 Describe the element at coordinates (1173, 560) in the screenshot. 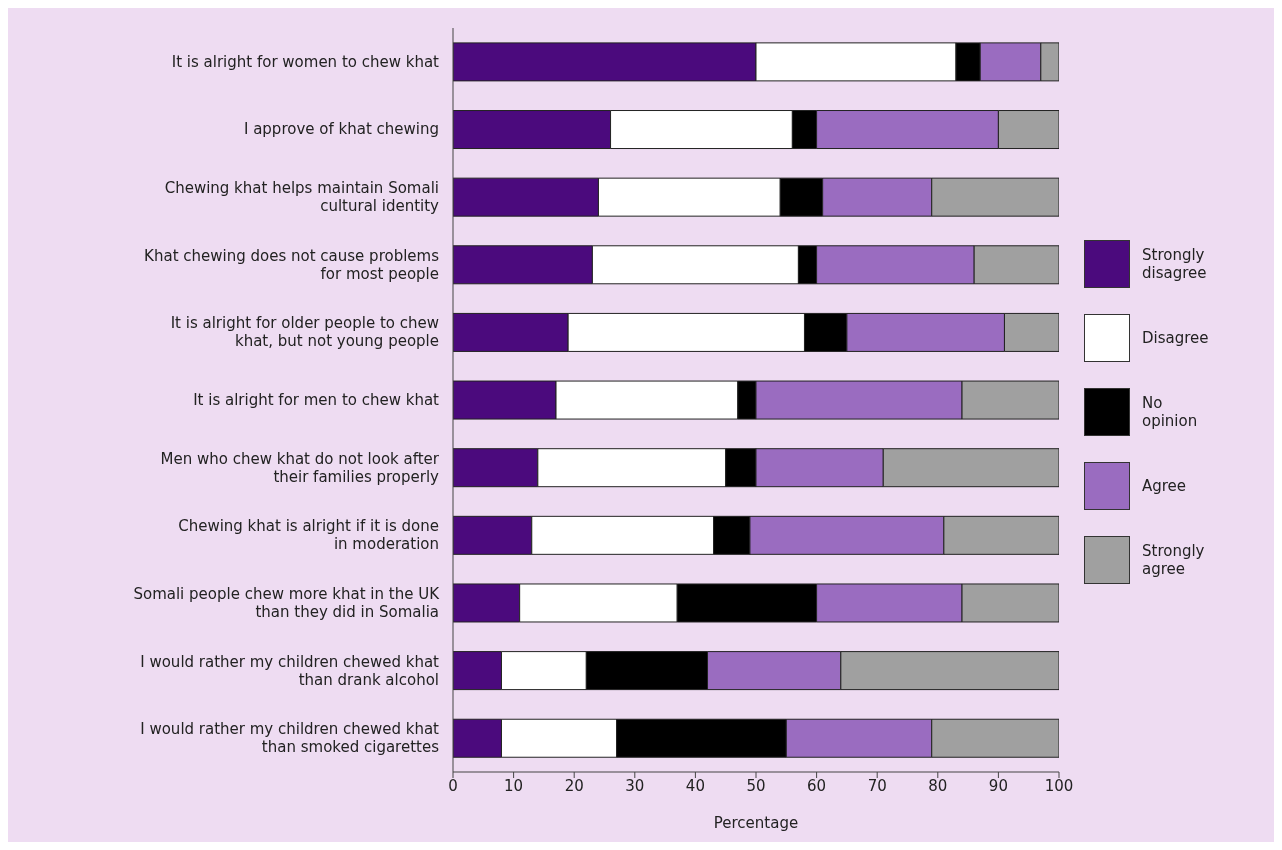

I see `text: Strongly agree` at that location.